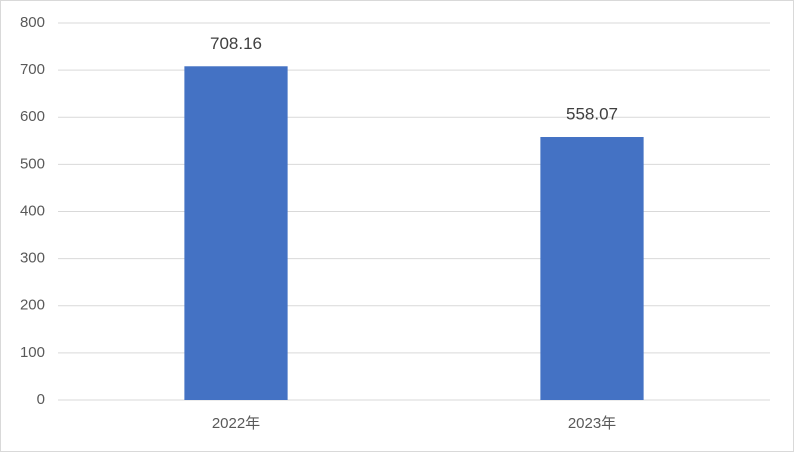 The image size is (794, 452). What do you see at coordinates (32, 163) in the screenshot?
I see `y-tick-label: 500` at bounding box center [32, 163].